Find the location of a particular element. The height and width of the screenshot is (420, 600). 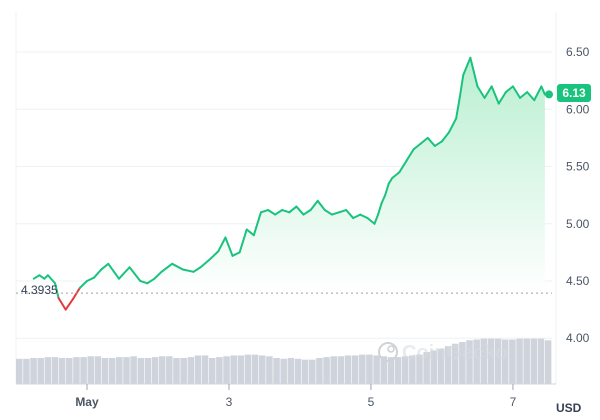

y-tick-label: 4.50 is located at coordinates (578, 281).